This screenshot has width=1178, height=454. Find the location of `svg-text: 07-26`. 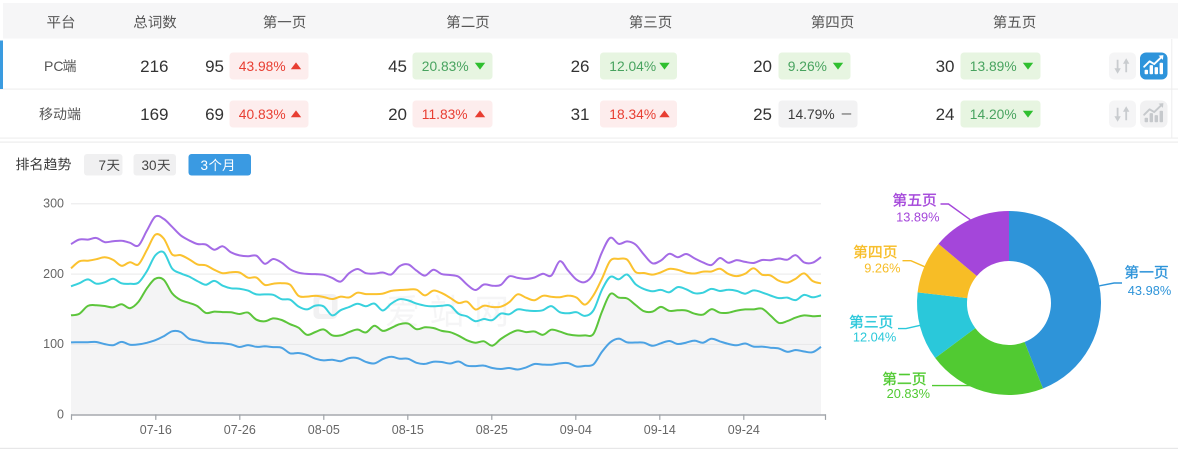

svg-text: 07-26 is located at coordinates (240, 430).